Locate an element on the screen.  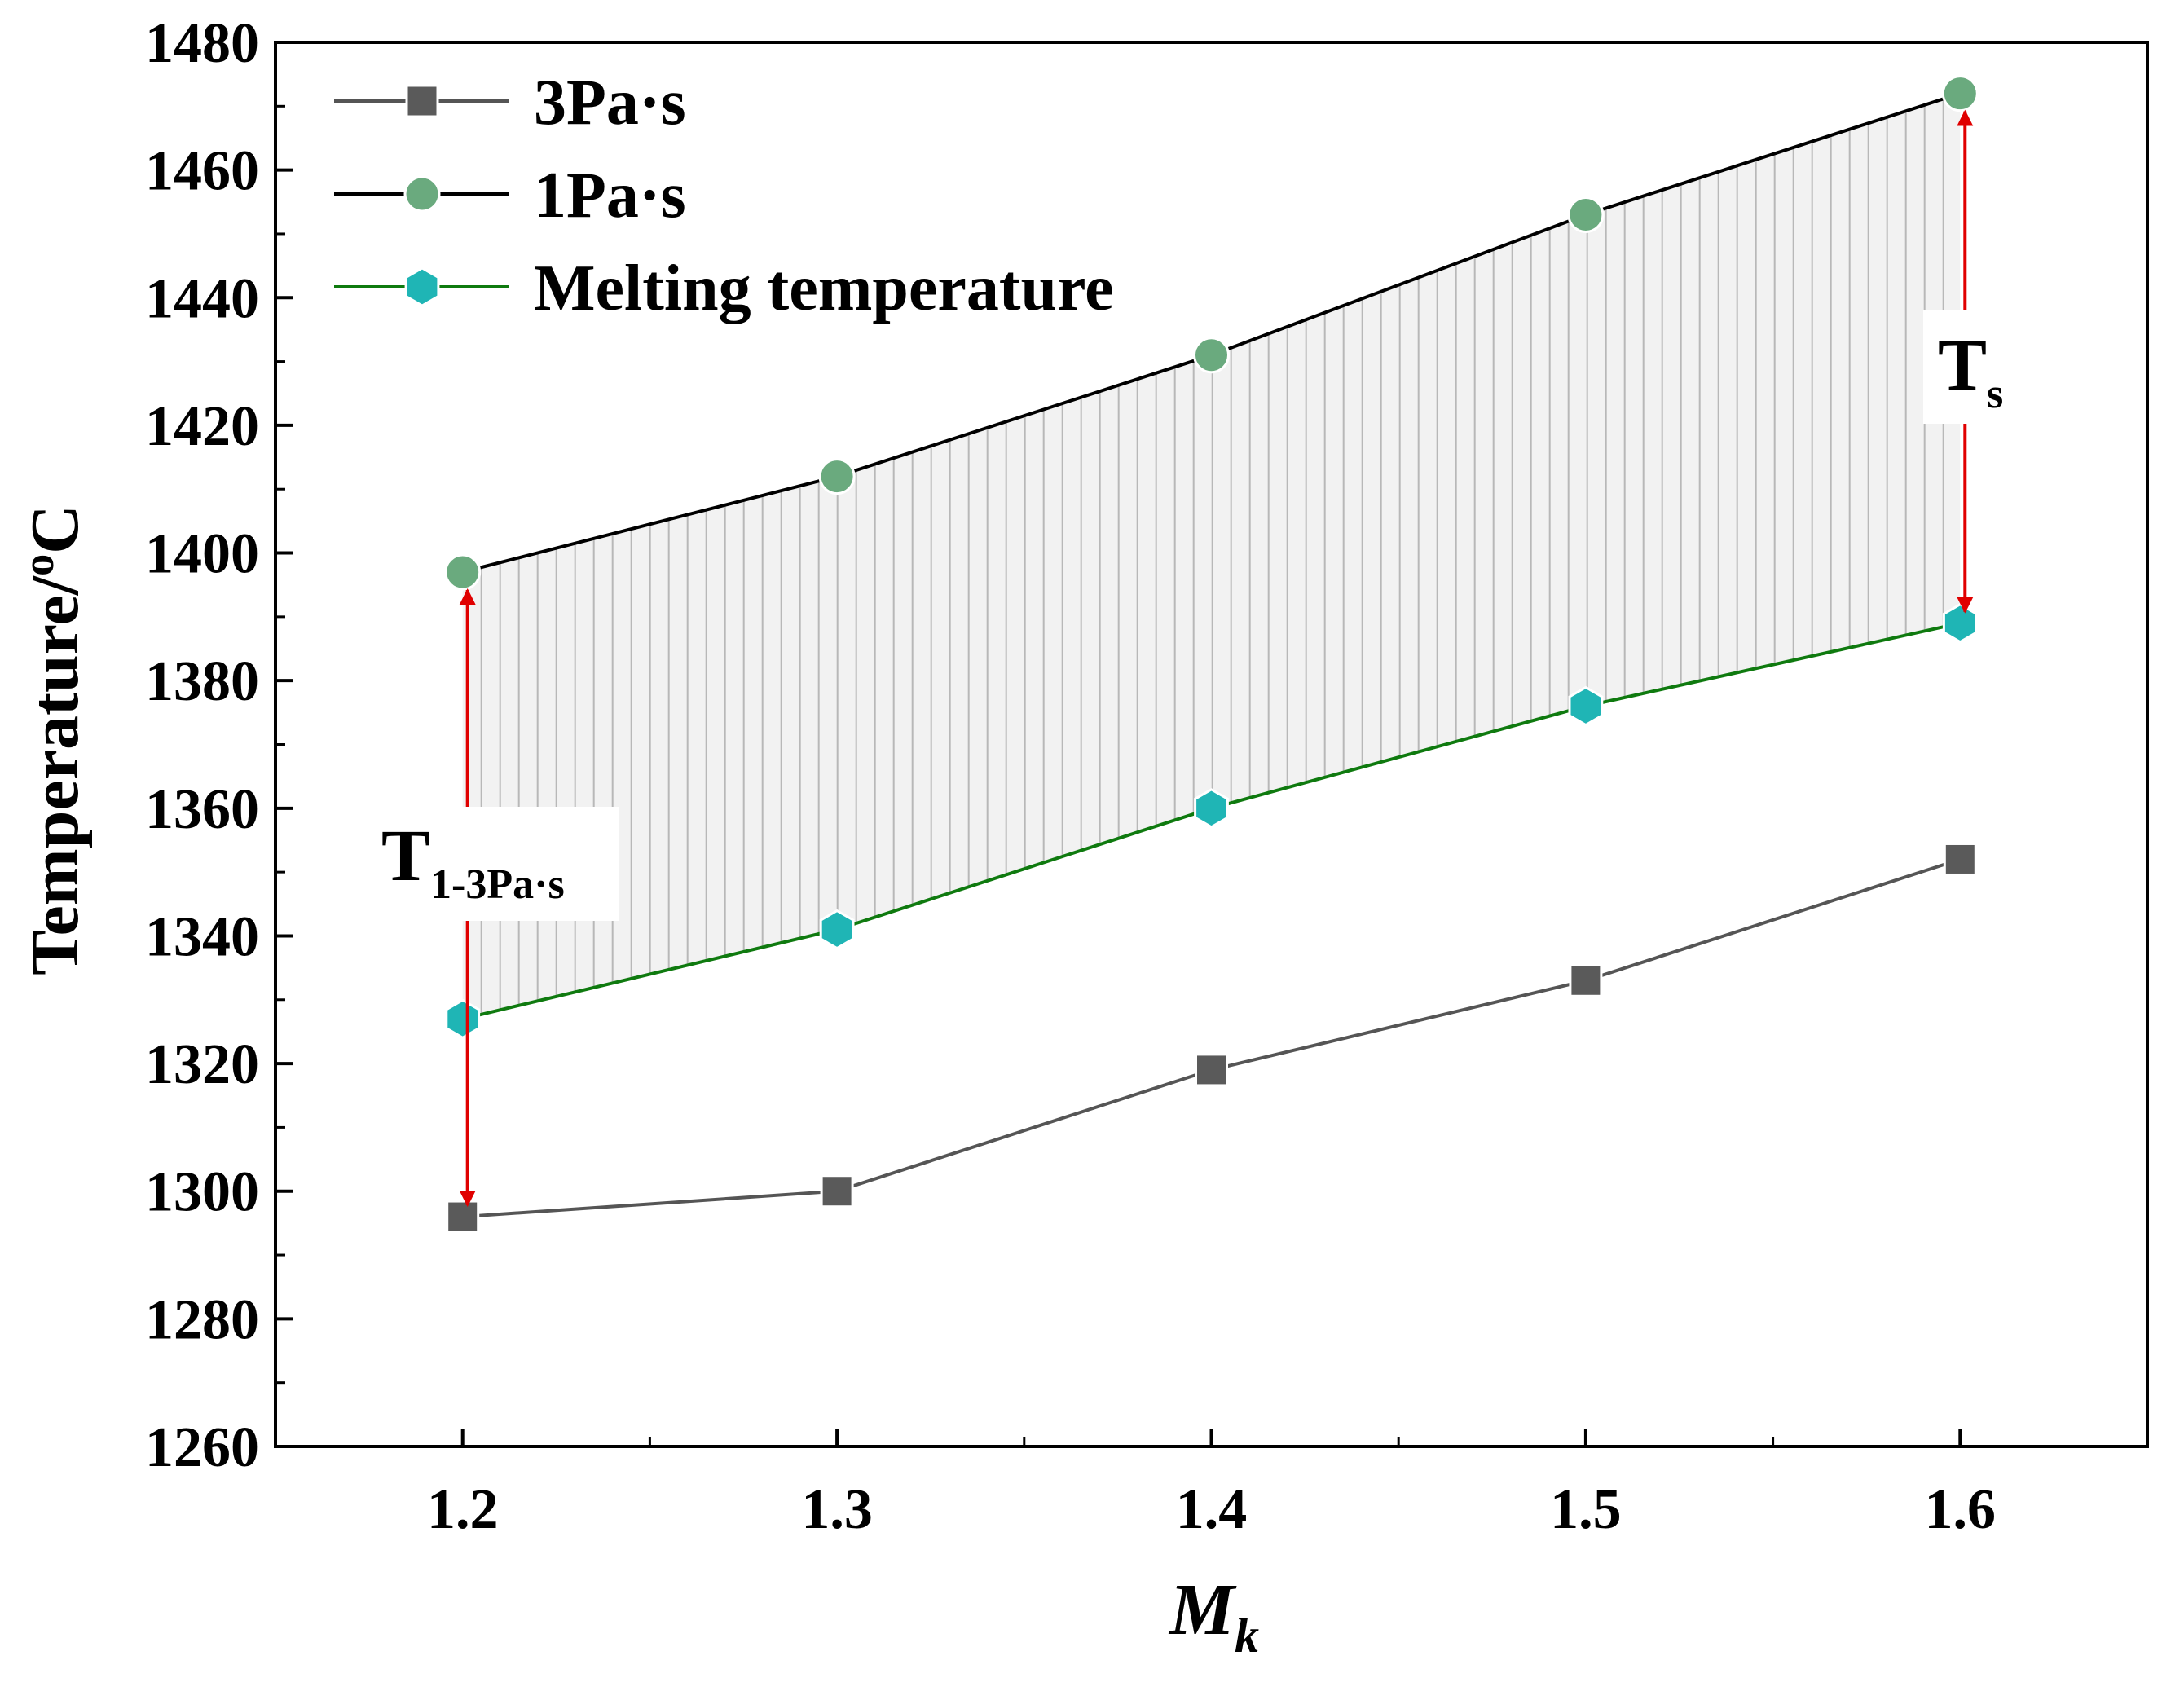
x-tick-label: 1.6 is located at coordinates (1961, 1509).